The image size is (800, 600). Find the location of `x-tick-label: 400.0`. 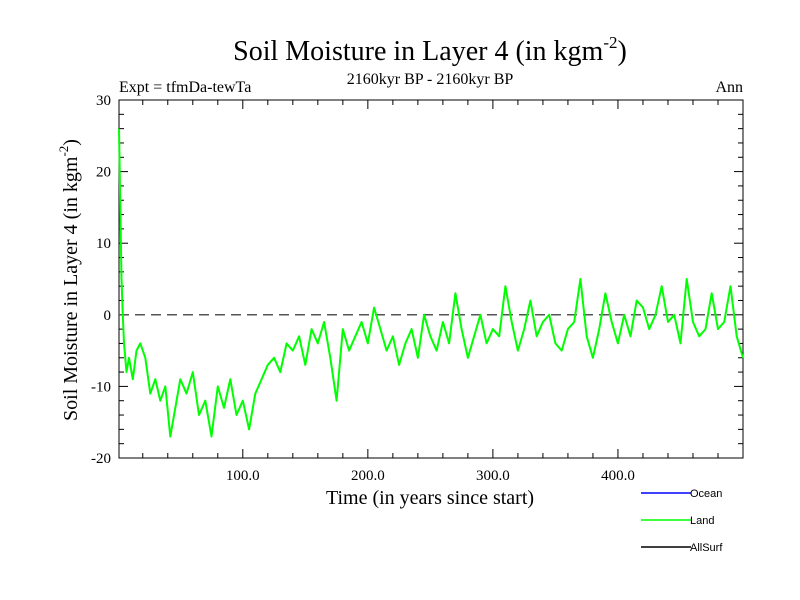

x-tick-label: 400.0 is located at coordinates (618, 476).